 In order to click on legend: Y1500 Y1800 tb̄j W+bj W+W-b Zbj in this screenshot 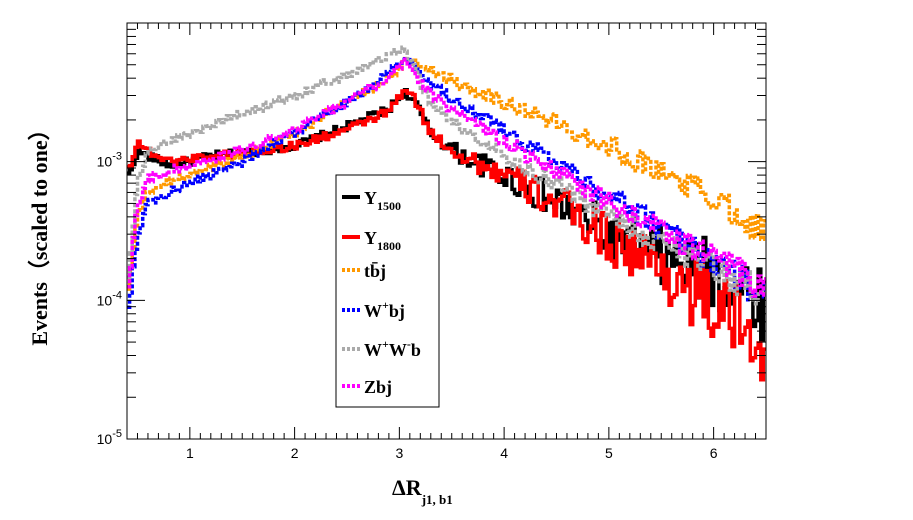, I will do `click(387, 291)`.